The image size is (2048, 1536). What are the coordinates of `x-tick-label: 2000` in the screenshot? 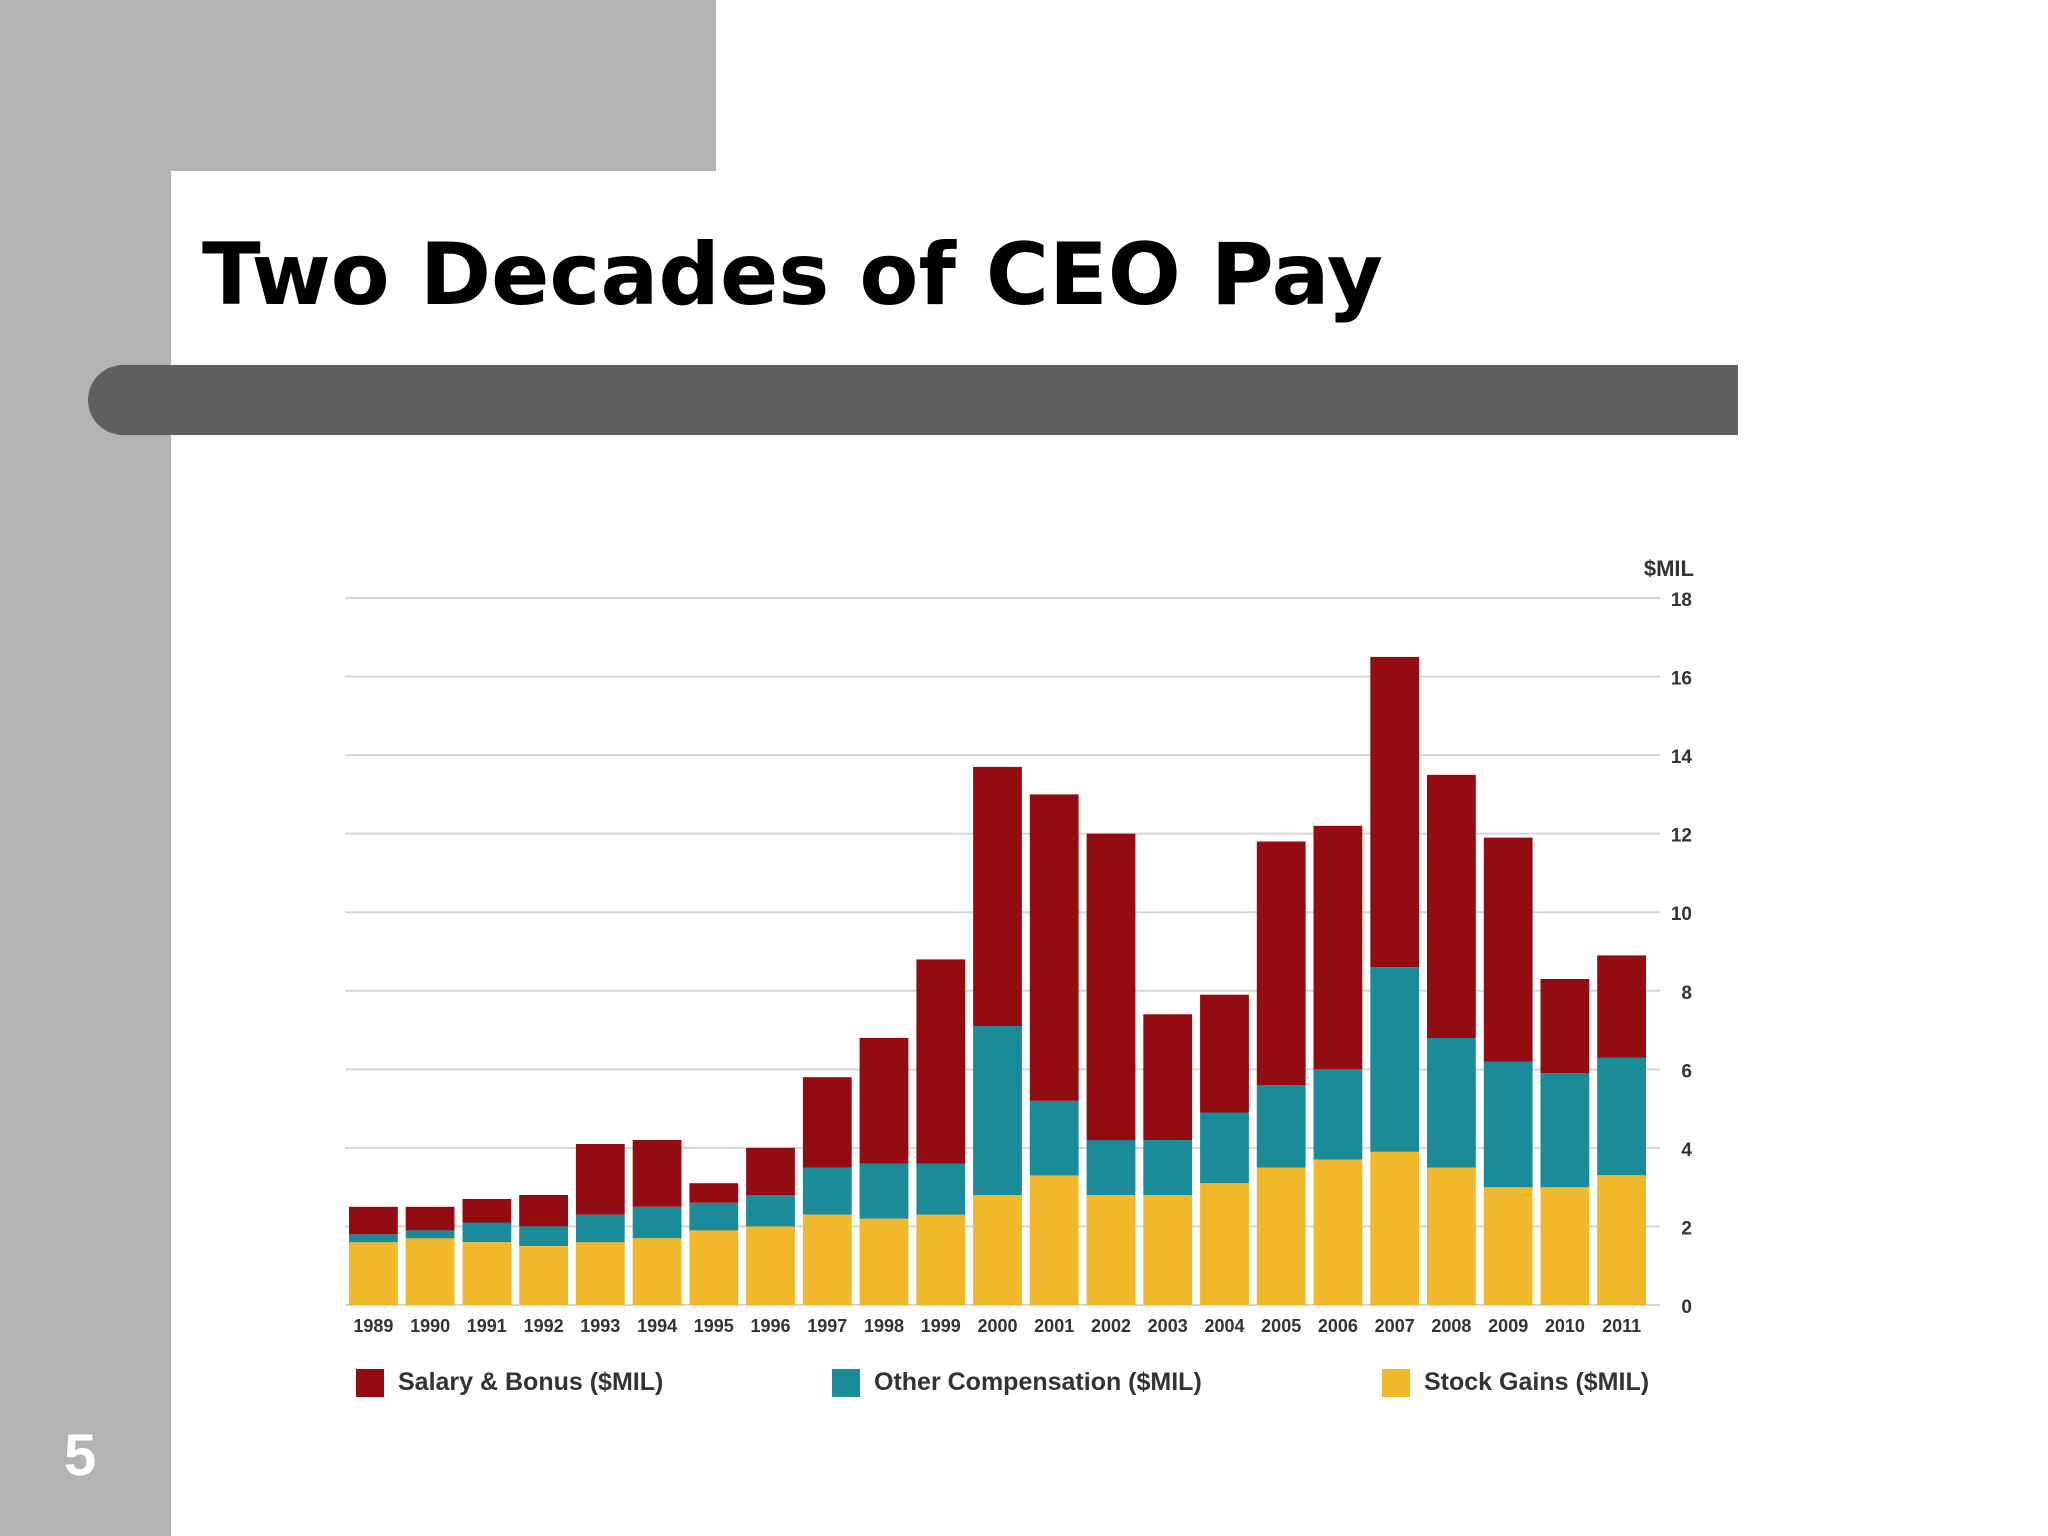 It's located at (997, 1326).